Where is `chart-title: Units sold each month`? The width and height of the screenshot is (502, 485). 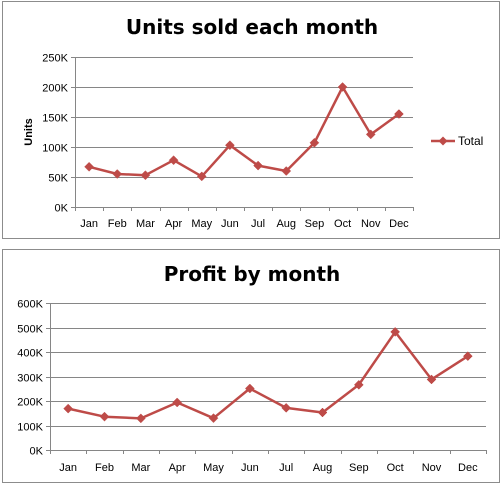
chart-title: Units sold each month is located at coordinates (252, 27).